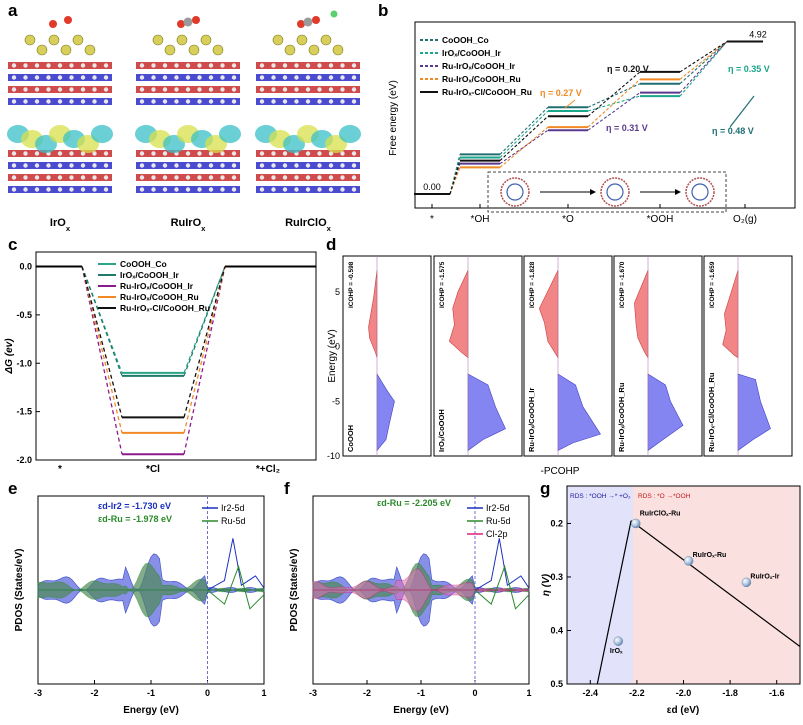 The width and height of the screenshot is (803, 725). Describe the element at coordinates (560, 471) in the screenshot. I see `panel-d-xlabel: -PCOHP` at that location.